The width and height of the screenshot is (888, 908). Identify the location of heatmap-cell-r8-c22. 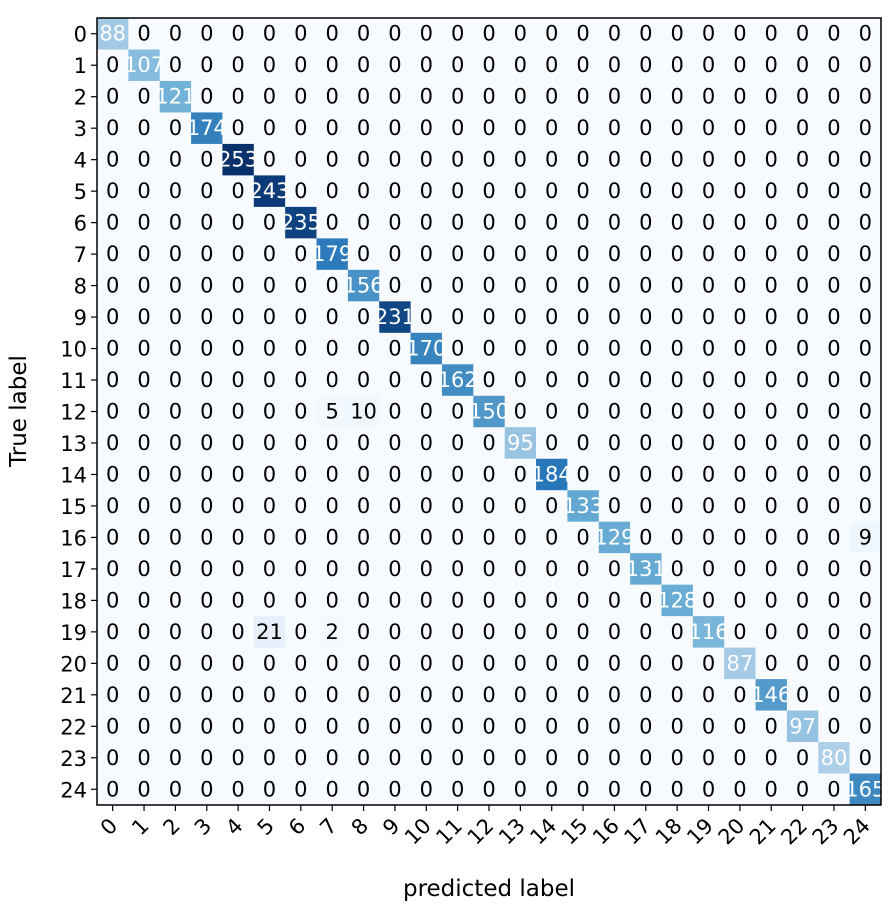
(802, 285).